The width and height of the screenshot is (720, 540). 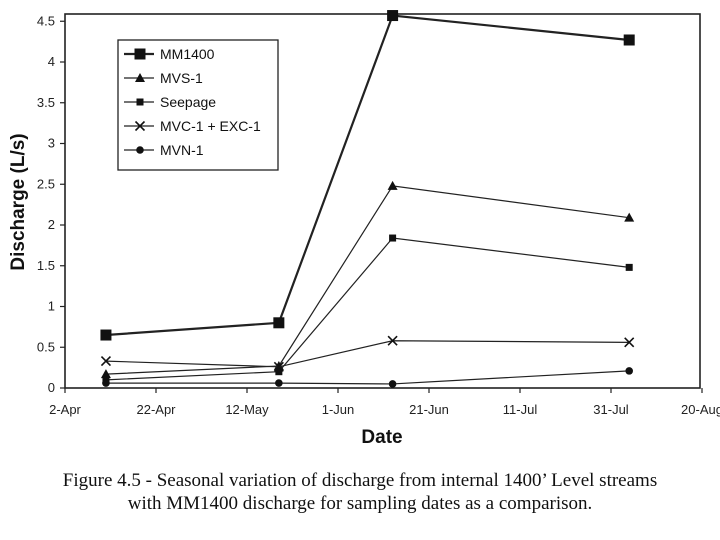 I want to click on x-tick-label: 12-May, so click(x=247, y=409).